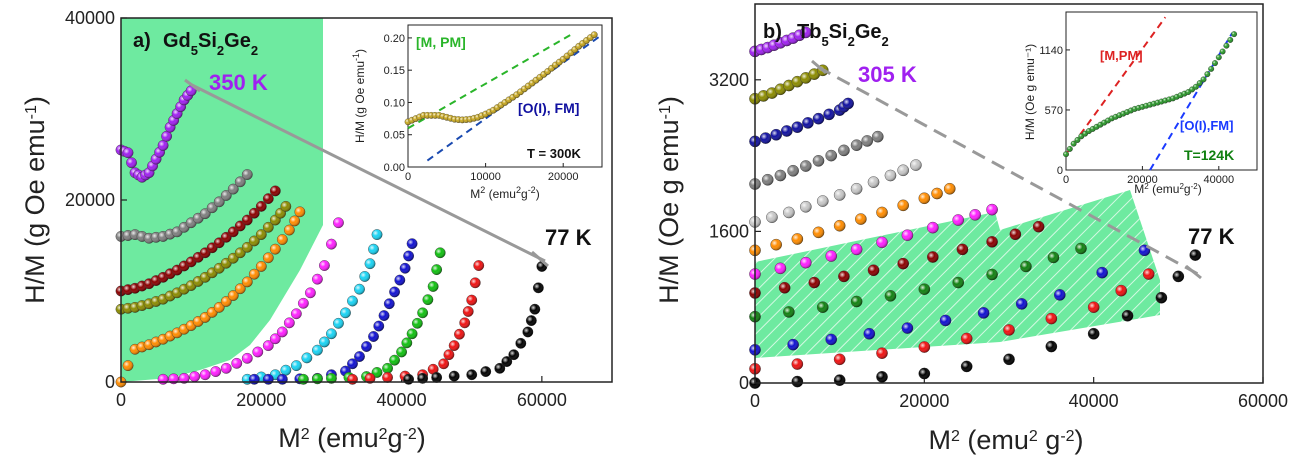 This screenshot has width=1304, height=459. What do you see at coordinates (485, 177) in the screenshot?
I see `inset-x-tick-label: 10000` at bounding box center [485, 177].